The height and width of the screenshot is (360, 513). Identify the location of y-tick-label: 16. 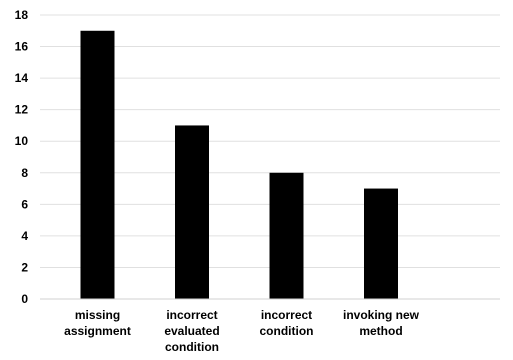
(22, 47).